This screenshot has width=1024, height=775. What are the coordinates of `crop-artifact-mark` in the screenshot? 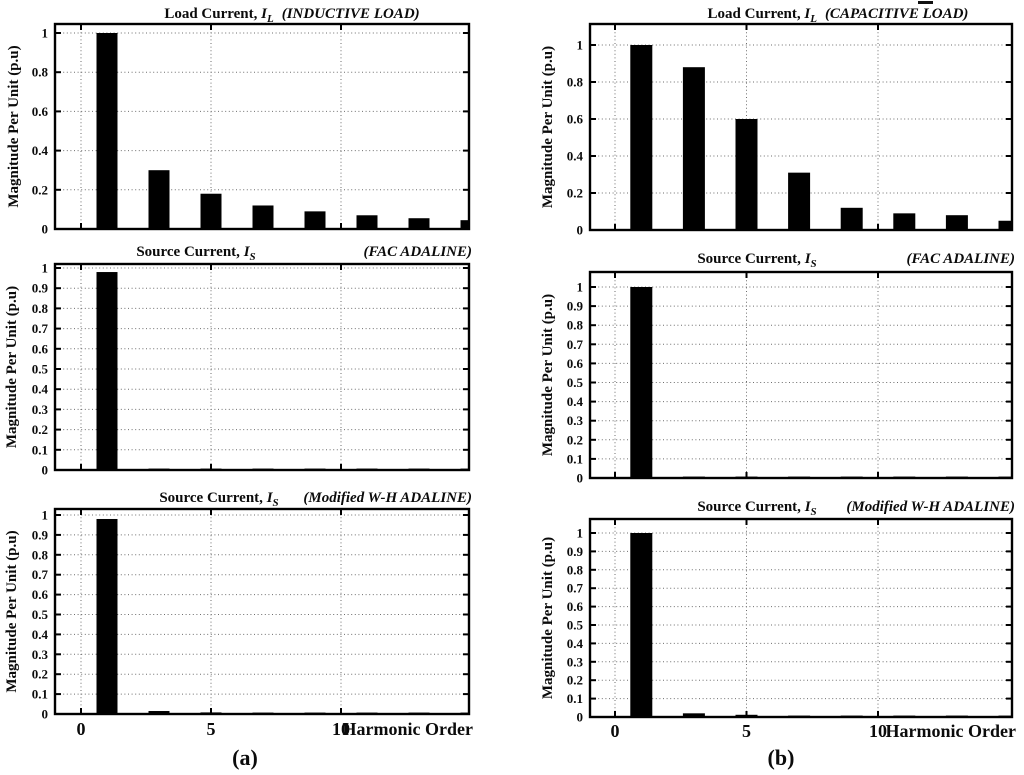 It's located at (925, 2).